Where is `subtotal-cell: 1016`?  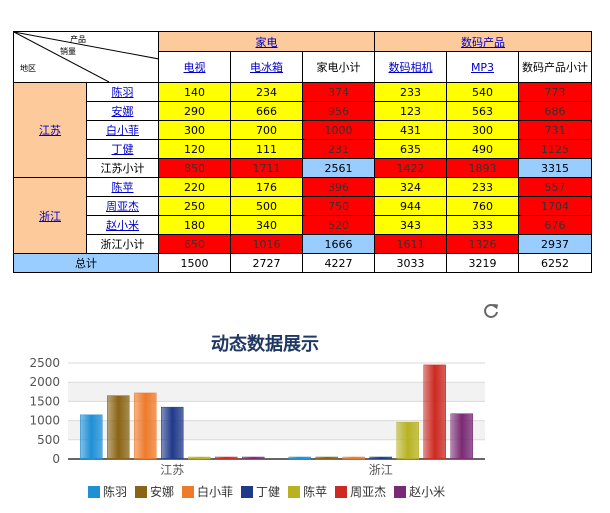 subtotal-cell: 1016 is located at coordinates (266, 244).